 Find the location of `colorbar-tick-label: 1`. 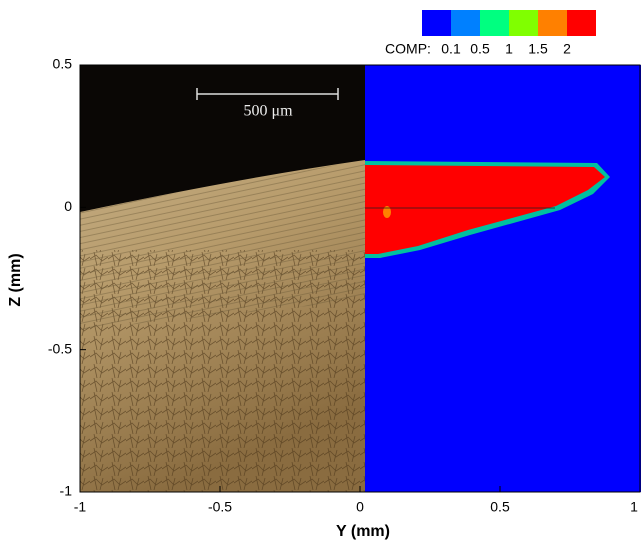

colorbar-tick-label: 1 is located at coordinates (509, 49).